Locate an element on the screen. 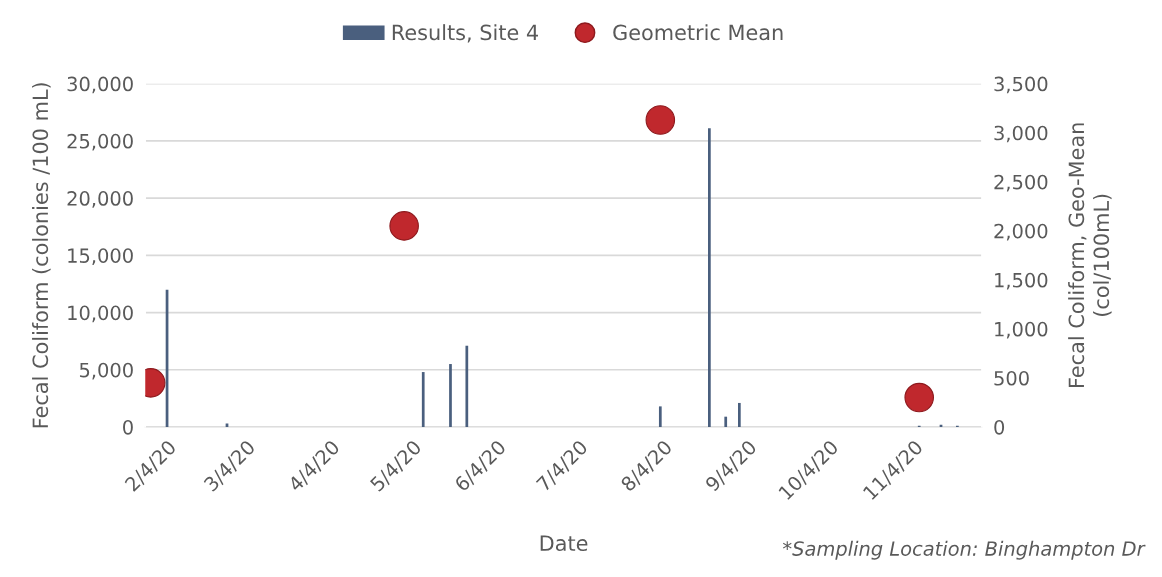  y-tick-label: 15,000 is located at coordinates (100, 256).